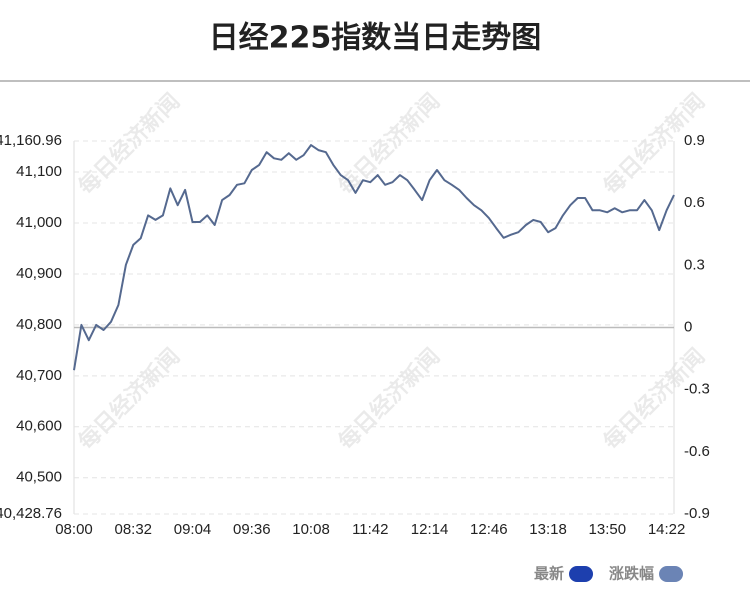  Describe the element at coordinates (133, 529) in the screenshot. I see `x-tick-label: 08:32` at that location.